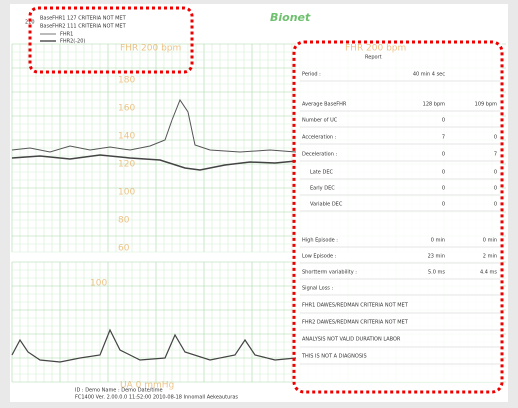  Describe the element at coordinates (375, 49) in the screenshot. I see `report-watermark: FHR 200 bpm` at that location.